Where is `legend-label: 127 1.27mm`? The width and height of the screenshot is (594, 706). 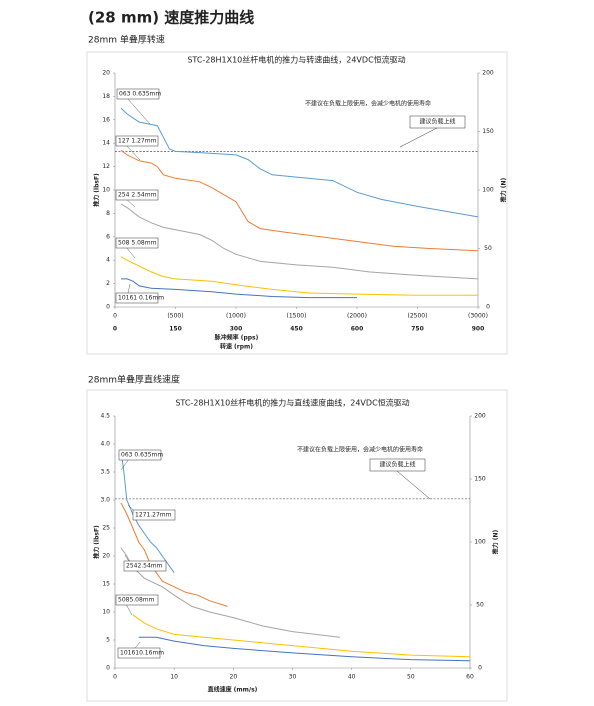 legend-label: 127 1.27mm is located at coordinates (137, 141).